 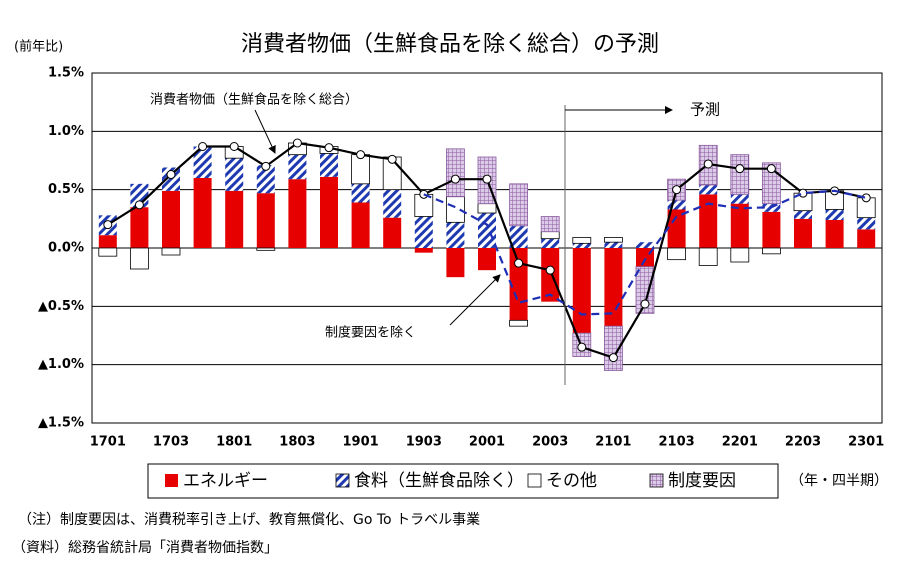 What do you see at coordinates (254, 100) in the screenshot?
I see `line-label: 消費者物価（生鮮食品を除く総合）` at bounding box center [254, 100].